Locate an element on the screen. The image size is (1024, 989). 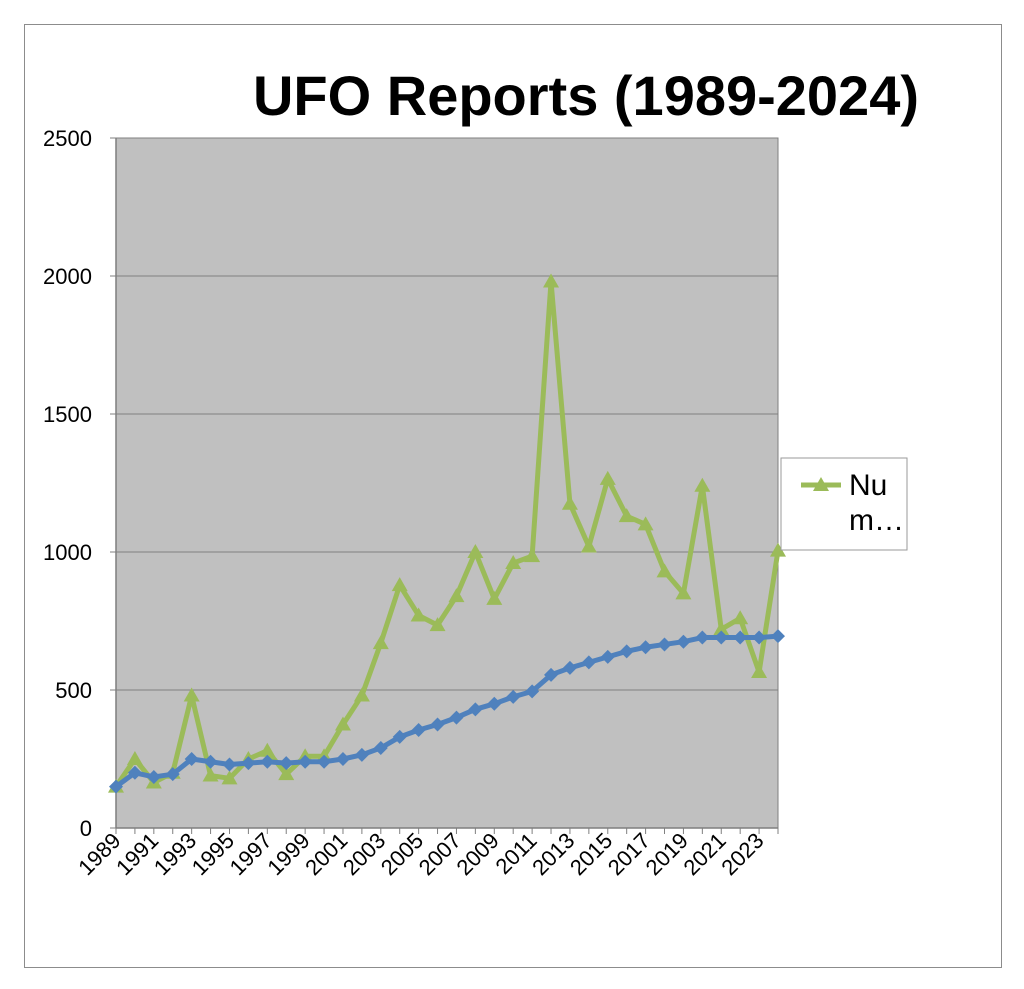
legend-label: Nu is located at coordinates (868, 485).